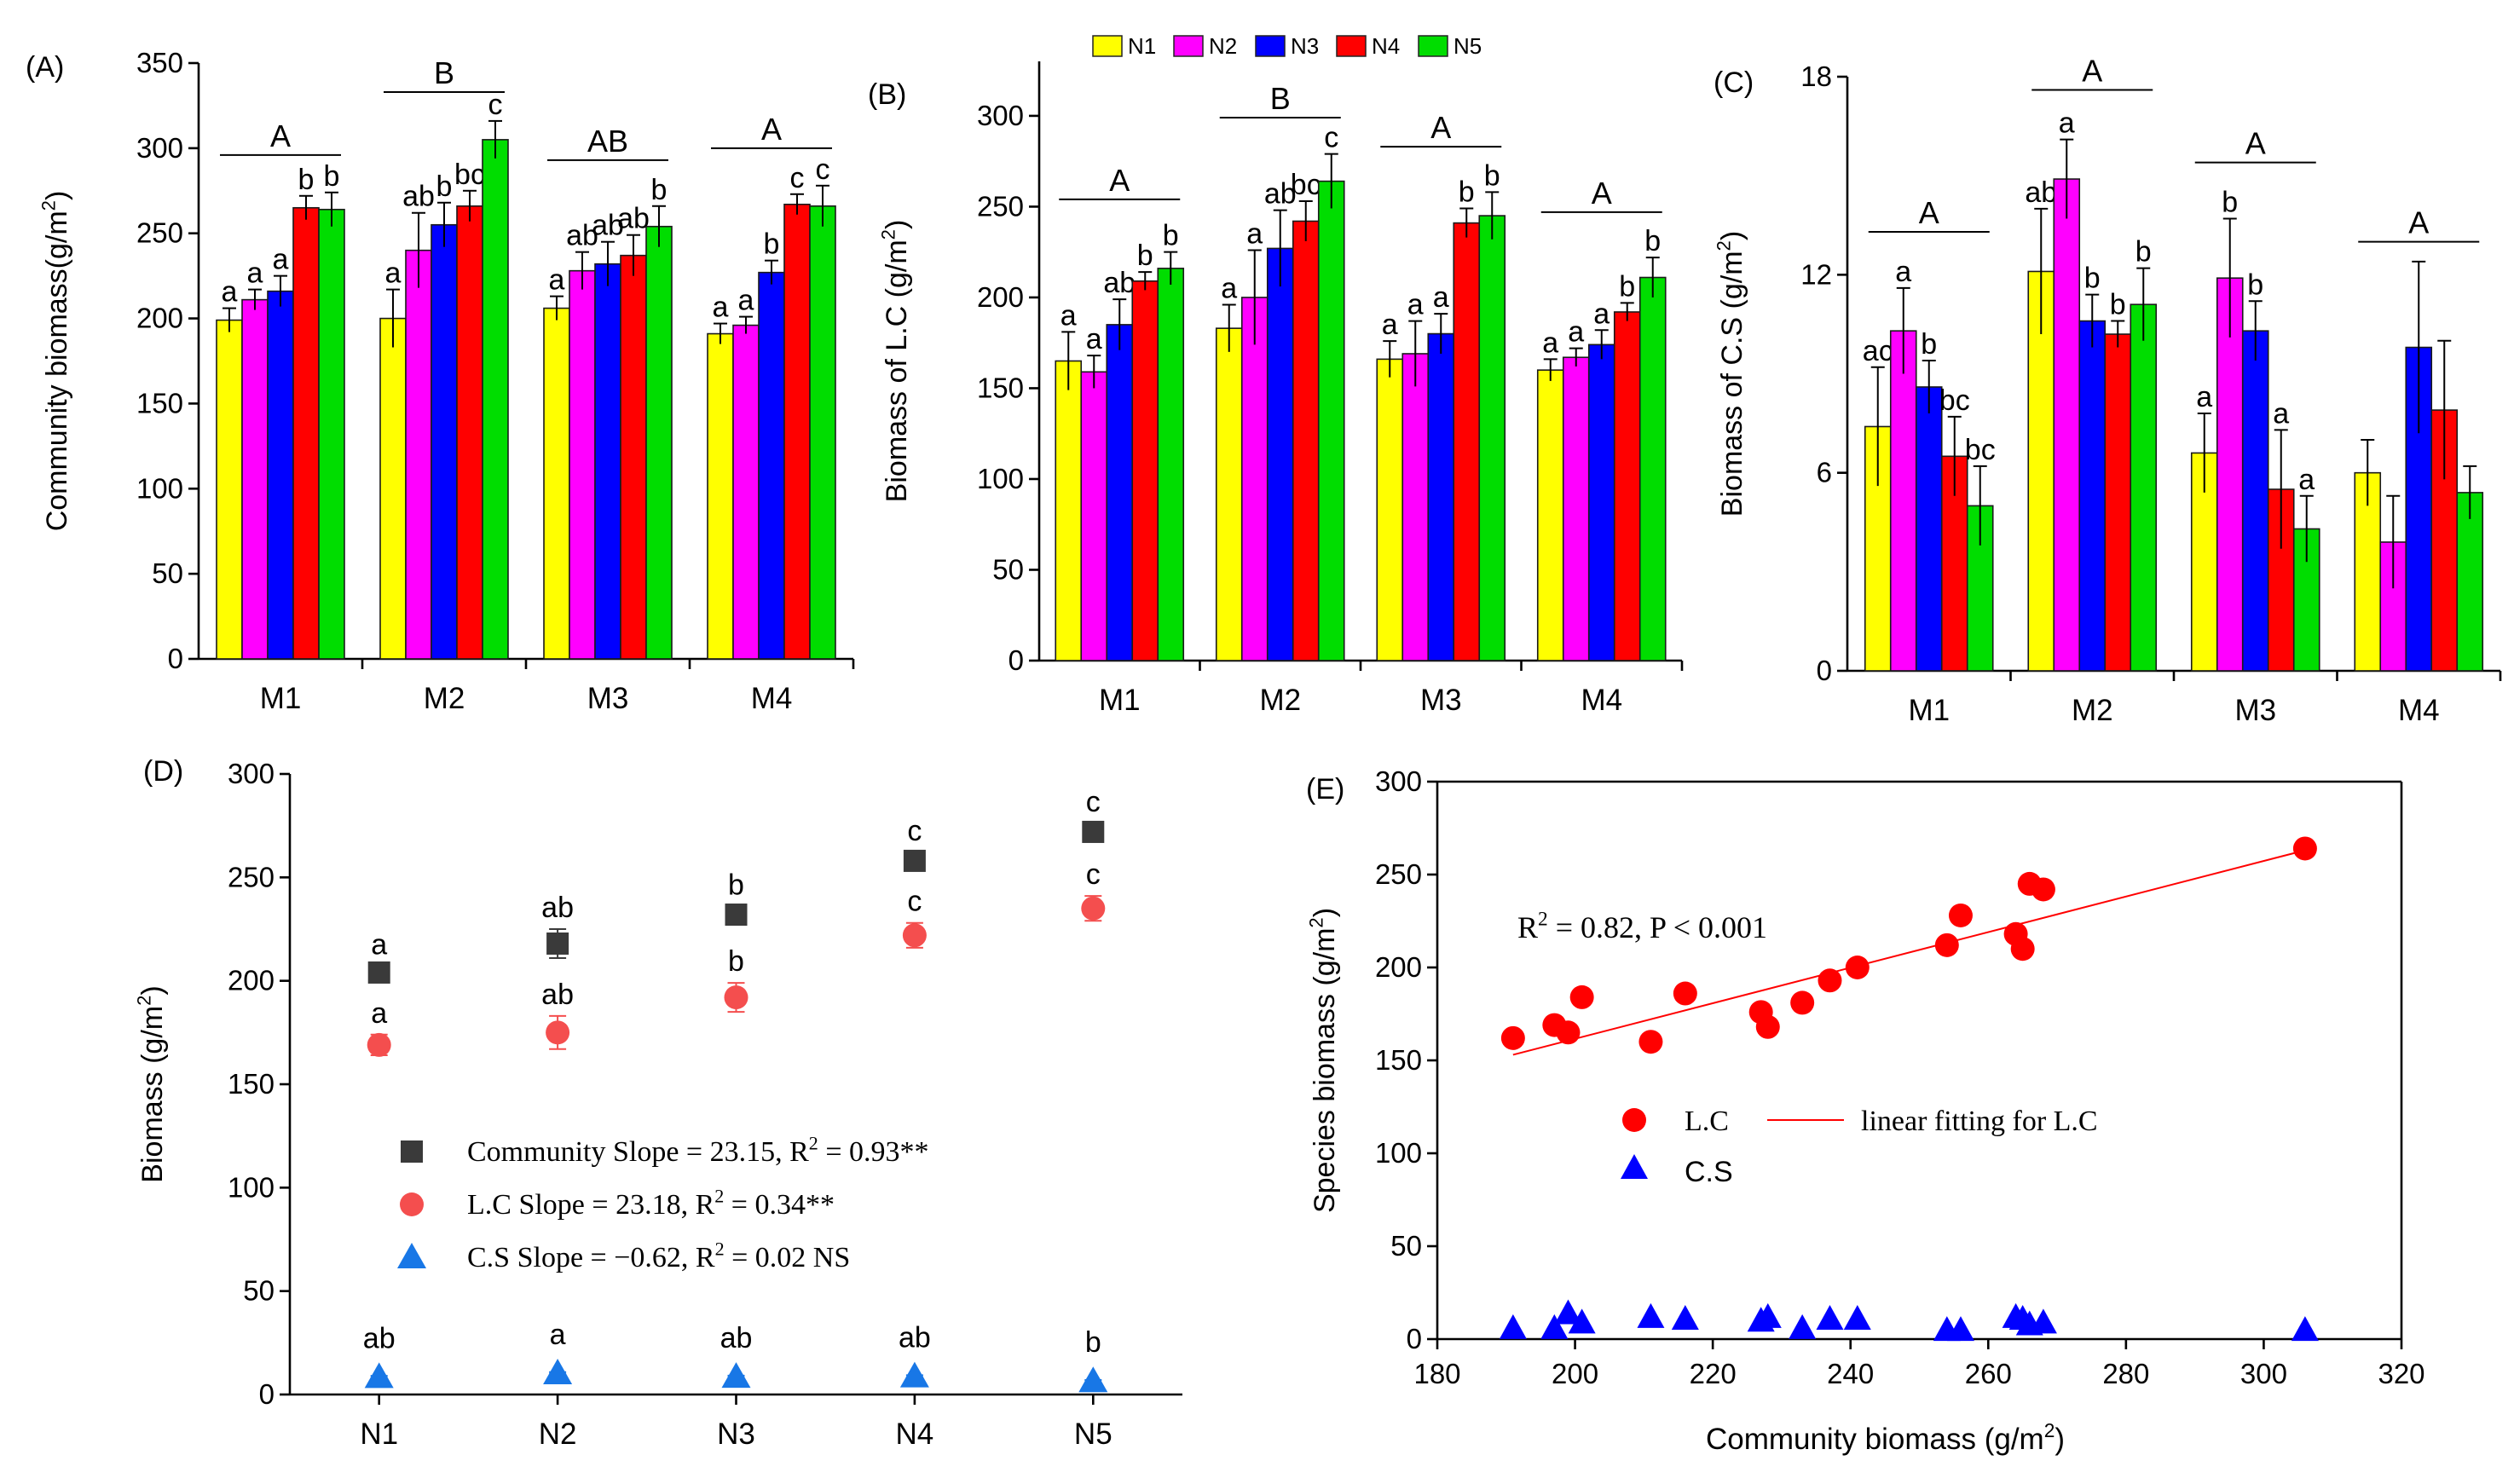 Image resolution: width=2514 pixels, height=1484 pixels. Describe the element at coordinates (591, 1257) in the screenshot. I see `legend-text-main: C.S Slope = −0.62, R` at that location.